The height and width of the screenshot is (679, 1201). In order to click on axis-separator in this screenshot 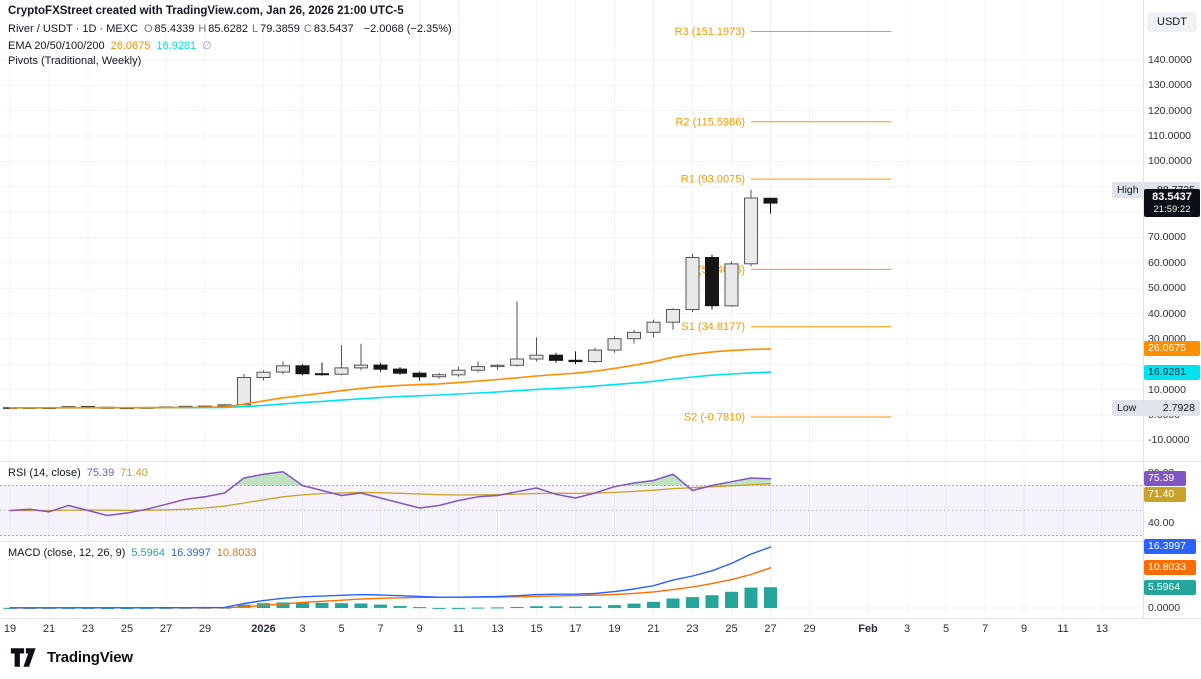, I will do `click(600, 618)`.